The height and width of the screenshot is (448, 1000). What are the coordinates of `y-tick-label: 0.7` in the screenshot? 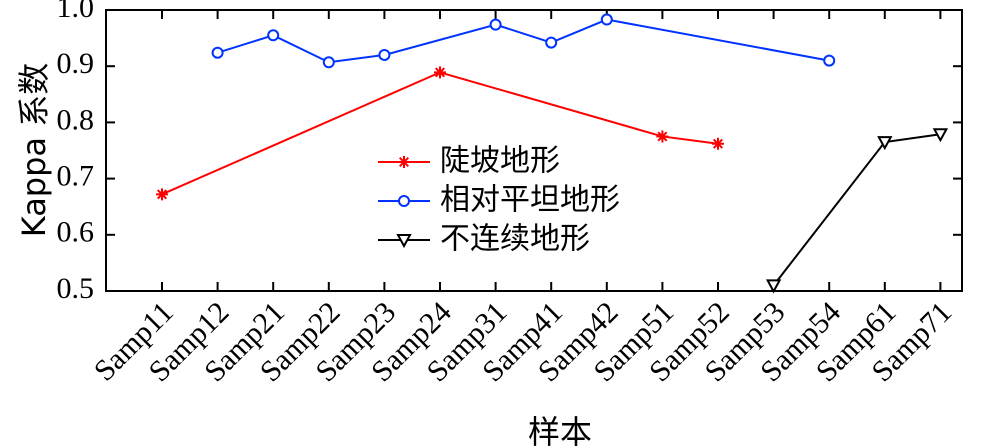 It's located at (76, 175).